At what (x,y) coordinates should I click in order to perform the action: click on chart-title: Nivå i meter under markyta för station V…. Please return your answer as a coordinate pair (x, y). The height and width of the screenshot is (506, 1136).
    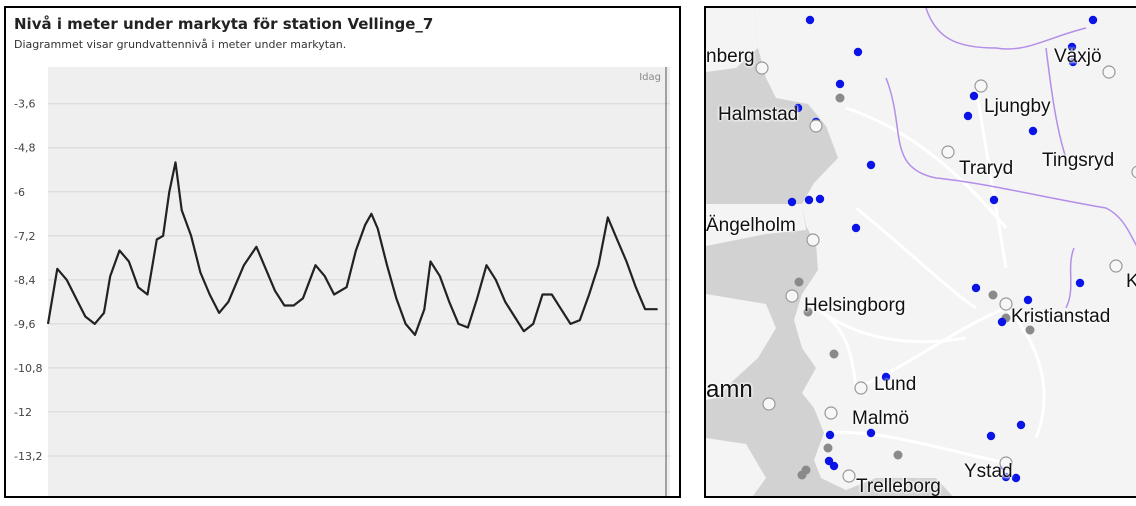
    Looking at the image, I should click on (224, 24).